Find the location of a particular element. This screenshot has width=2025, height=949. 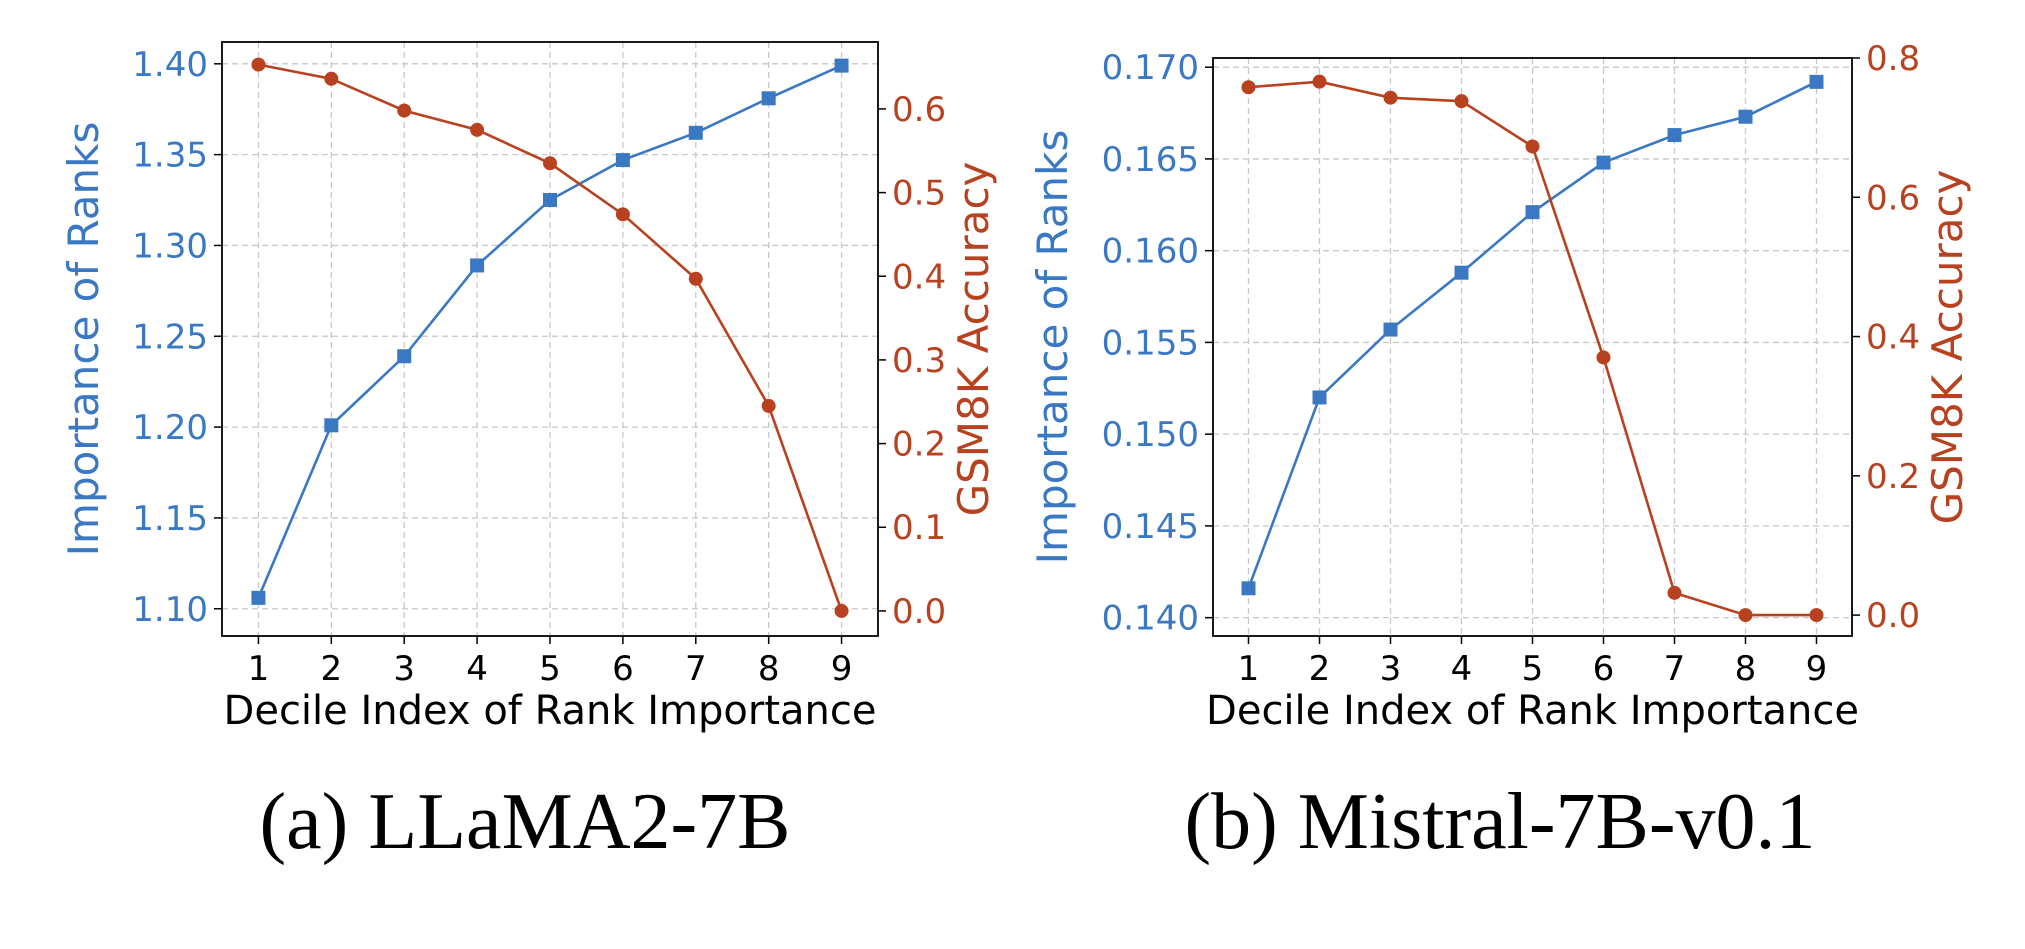

y-right-tick-label: 0.3 is located at coordinates (919, 361).